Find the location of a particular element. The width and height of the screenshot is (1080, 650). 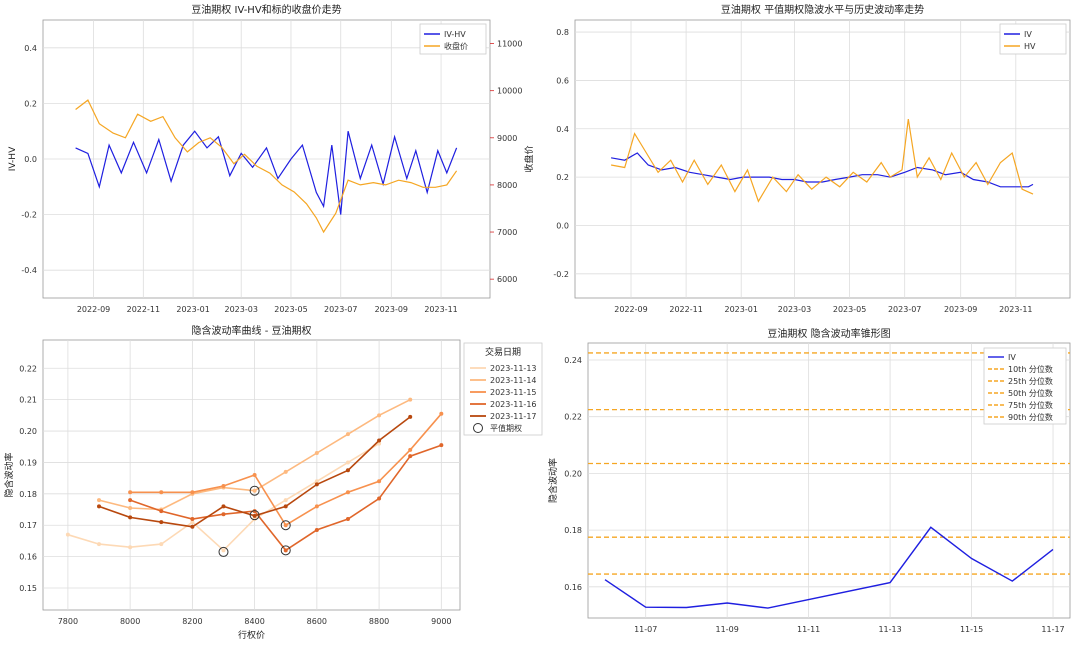

series-line-primary is located at coordinates (266, 172).